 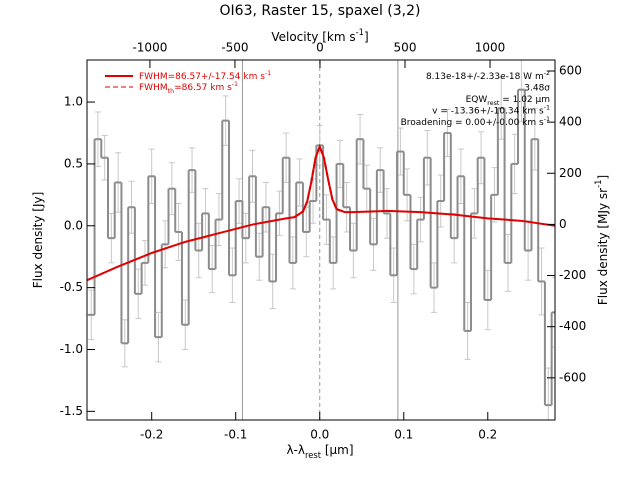 I want to click on annotation-part: 8.13e-18+/-2.33e-18 W m, so click(x=485, y=77).